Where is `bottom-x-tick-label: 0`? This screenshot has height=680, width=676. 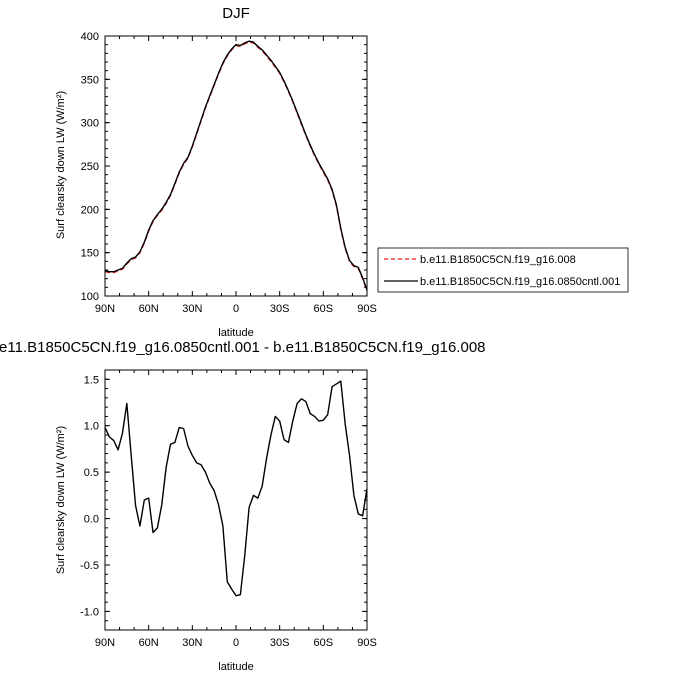 bottom-x-tick-label: 0 is located at coordinates (236, 643).